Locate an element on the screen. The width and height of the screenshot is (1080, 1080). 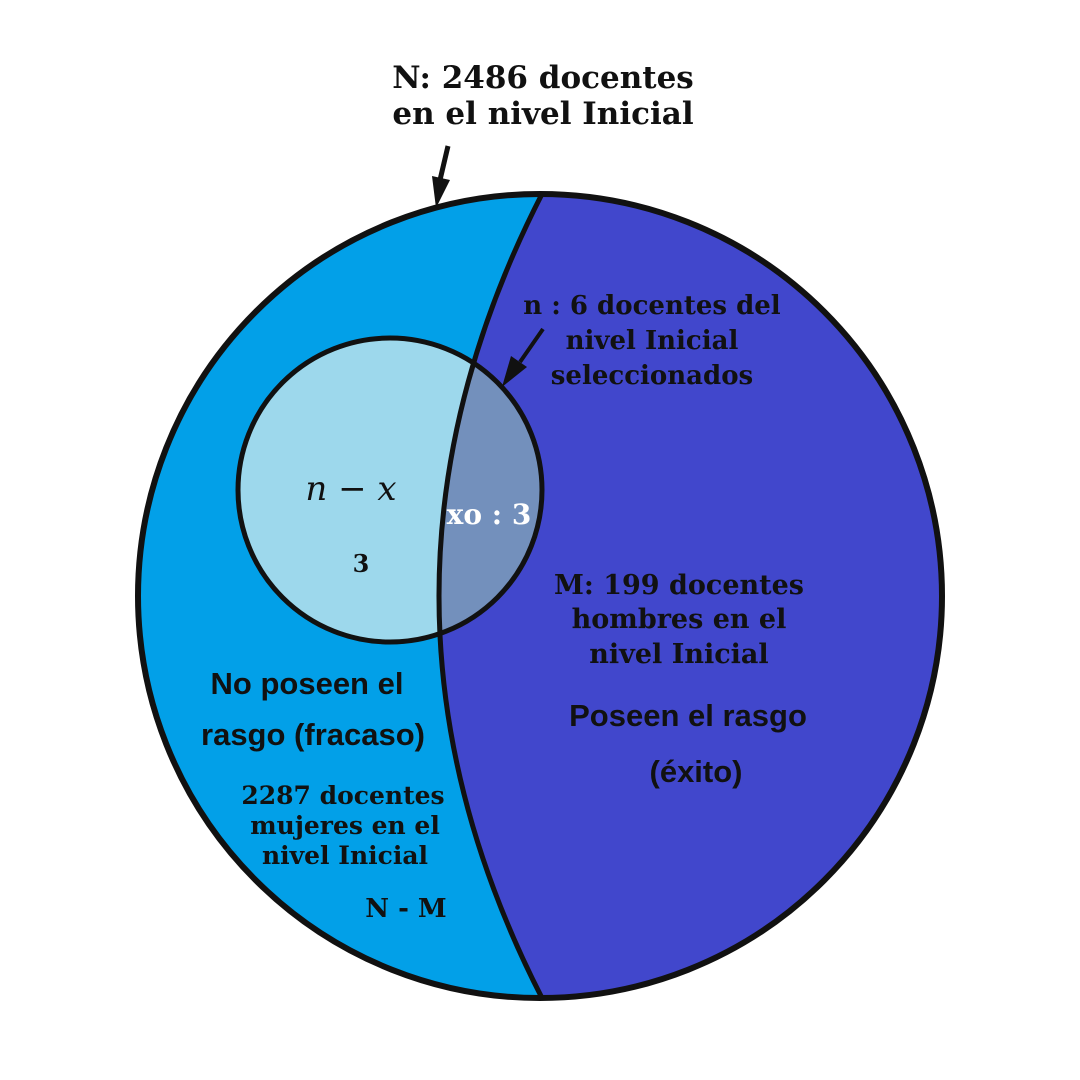
sample-failure-formula: n − x is located at coordinates (350, 489).